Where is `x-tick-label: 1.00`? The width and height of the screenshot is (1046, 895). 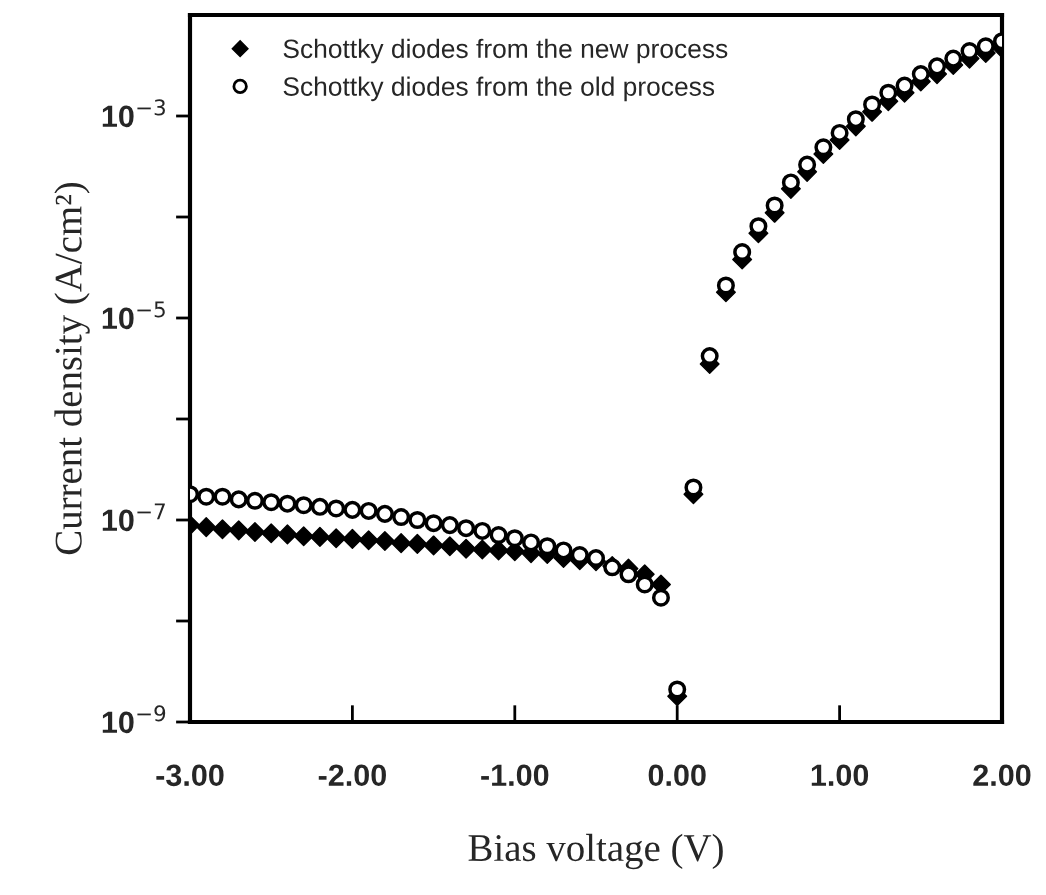
x-tick-label: 1.00 is located at coordinates (840, 775).